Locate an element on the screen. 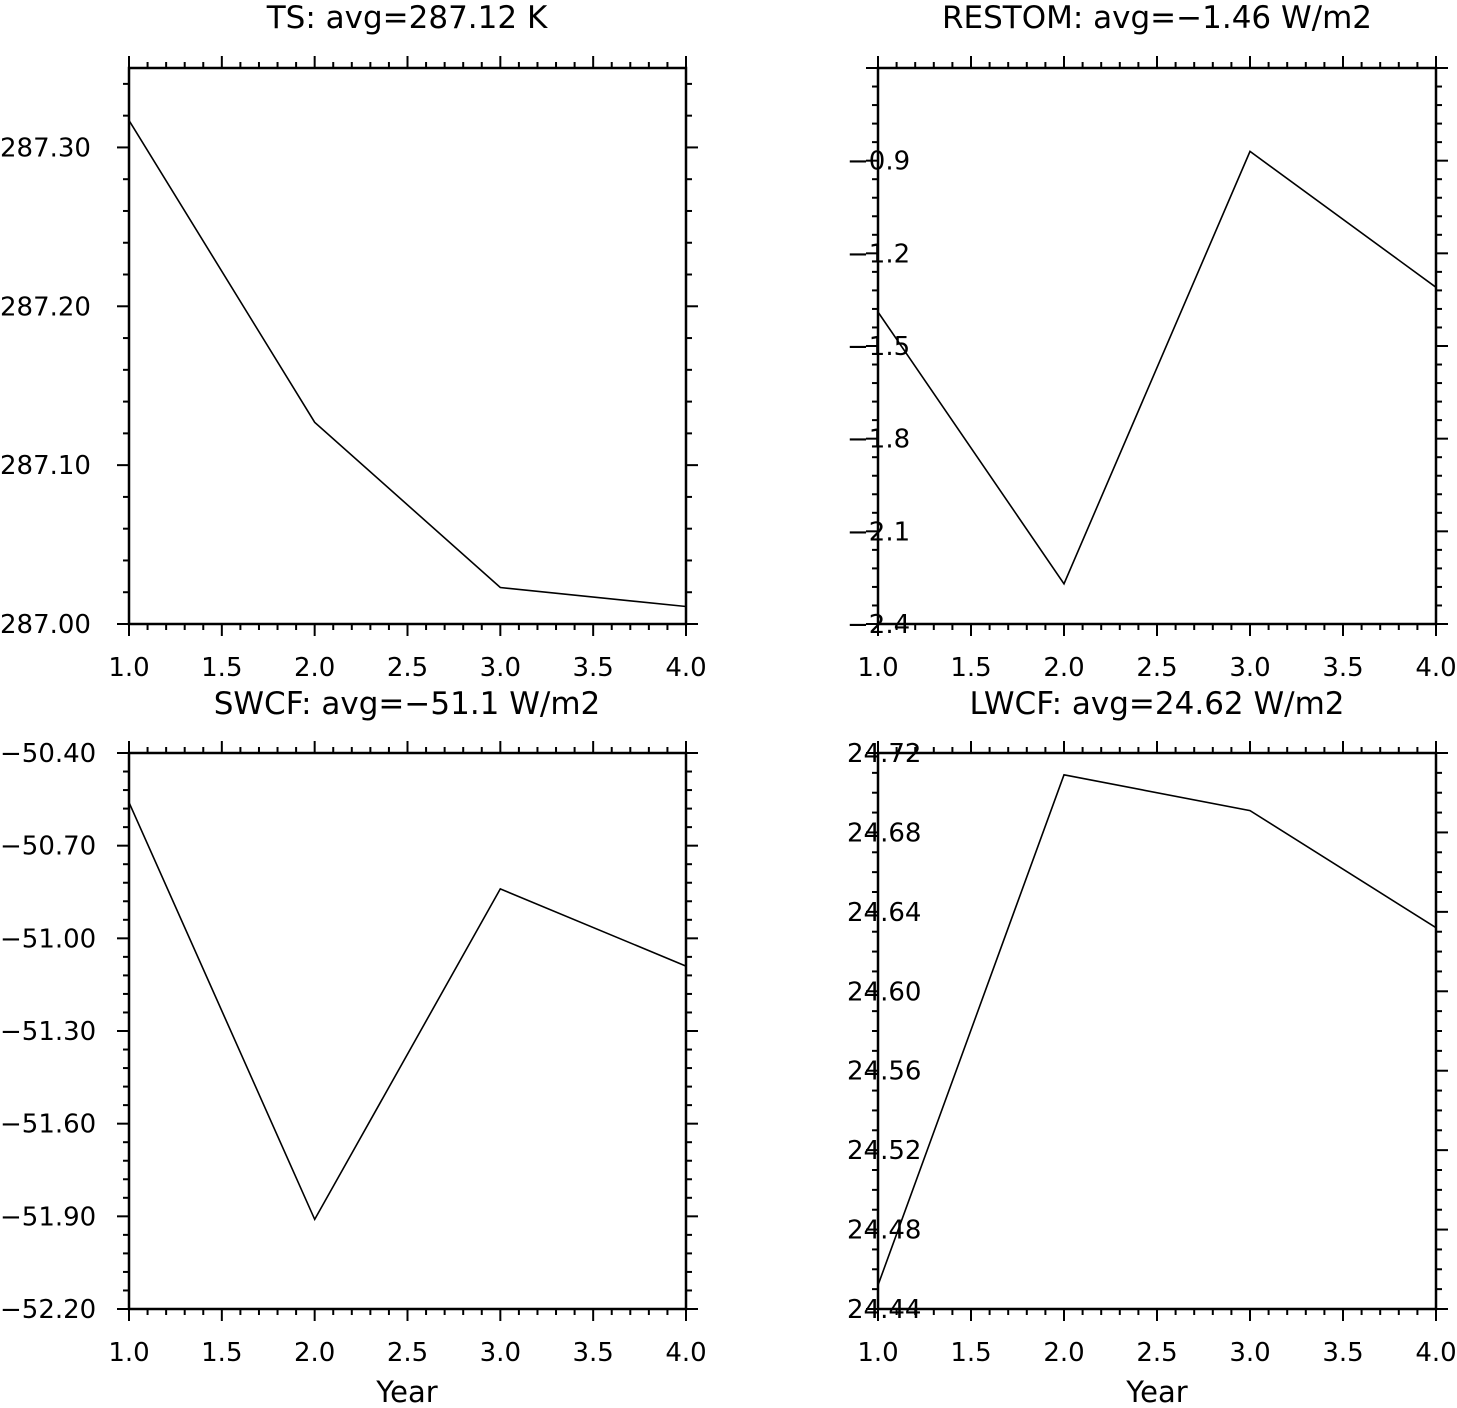 The width and height of the screenshot is (1457, 1408). y-tick-label: −1.2 is located at coordinates (878, 254).